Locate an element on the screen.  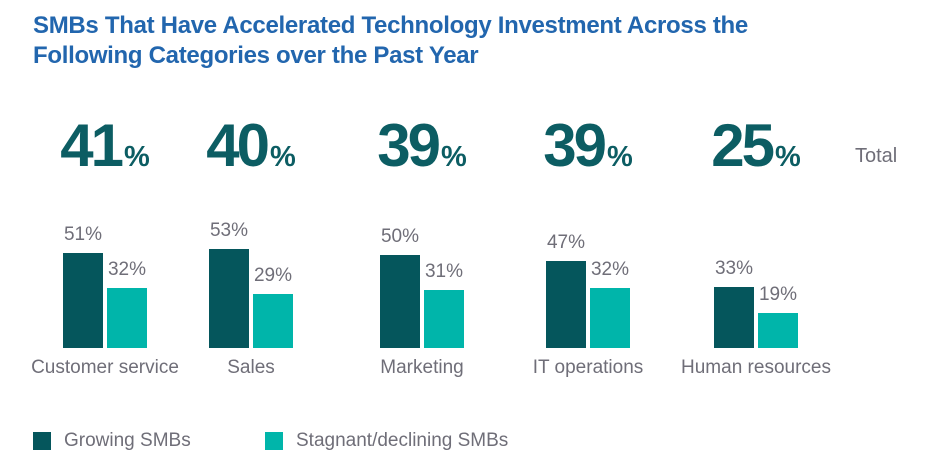
total-percentage: 40% is located at coordinates (251, 146).